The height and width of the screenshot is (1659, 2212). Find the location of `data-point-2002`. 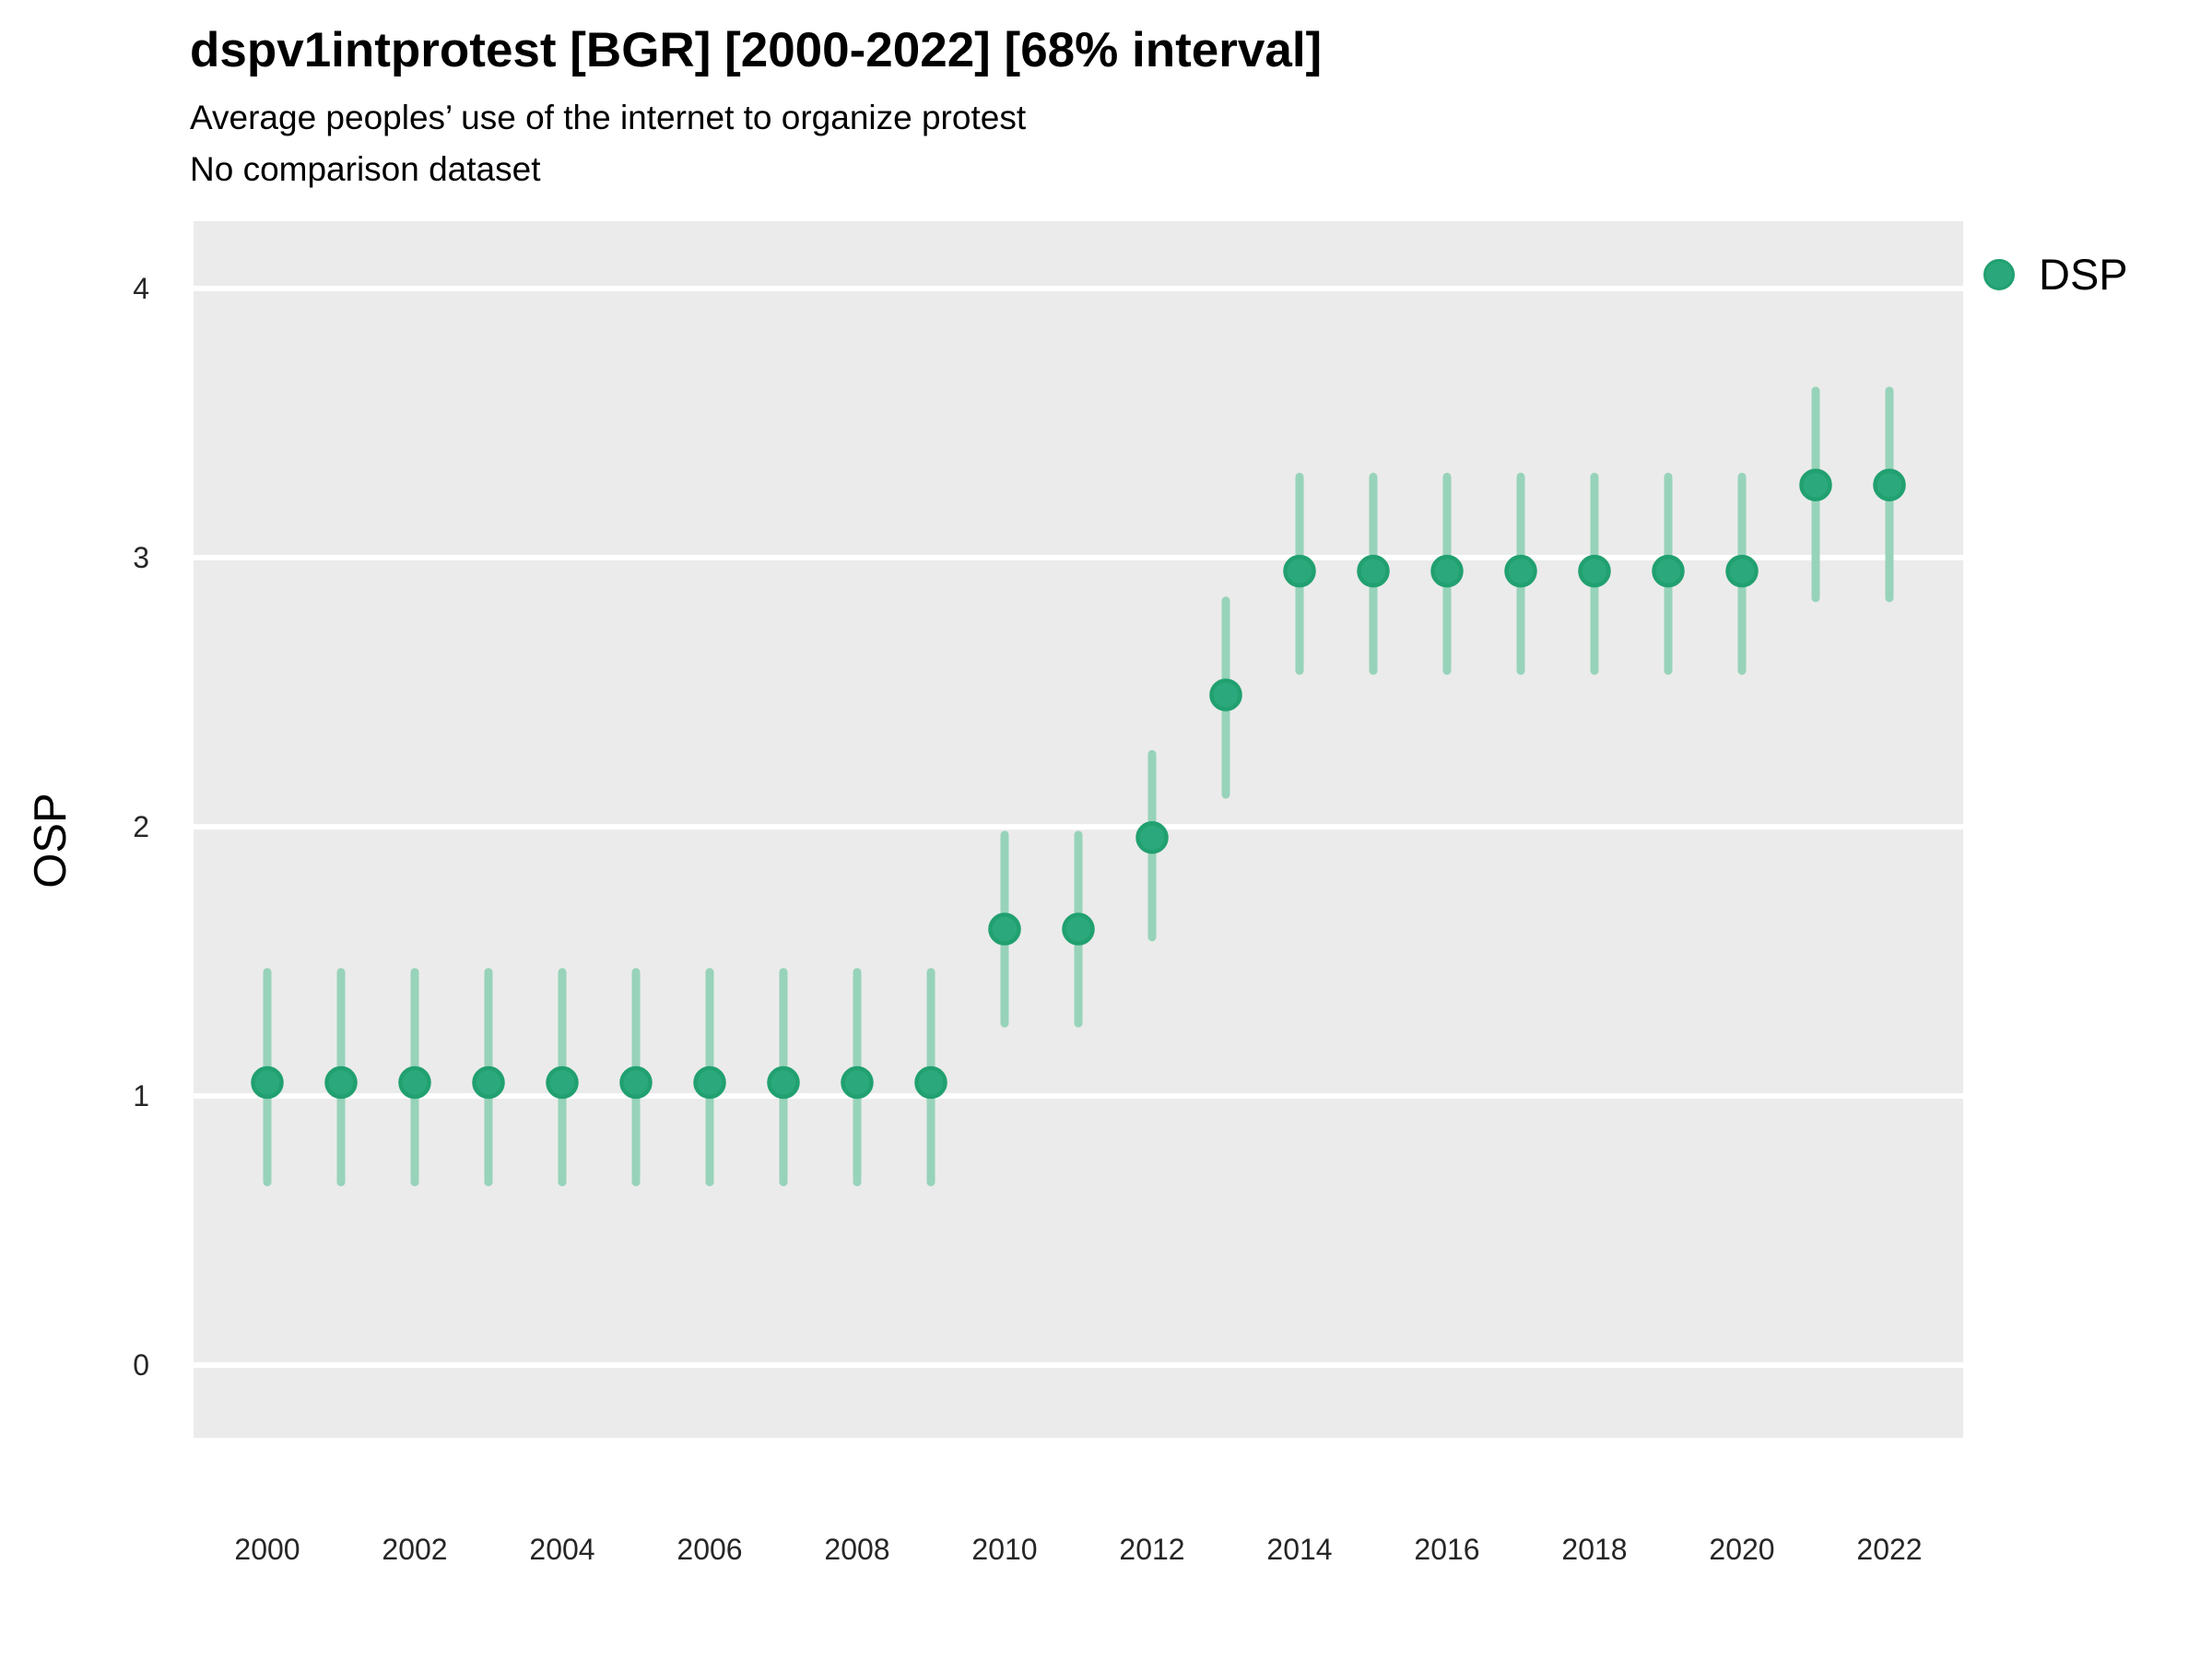

data-point-2002 is located at coordinates (414, 1082).